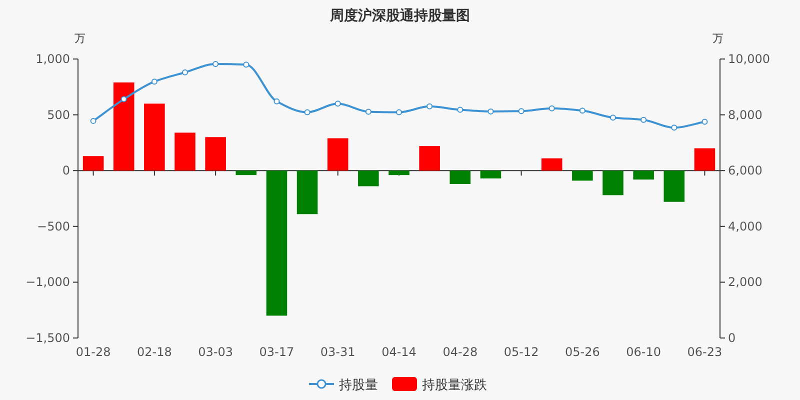 Image resolution: width=800 pixels, height=400 pixels. Describe the element at coordinates (48, 282) in the screenshot. I see `y-tick-label: −1,000` at that location.